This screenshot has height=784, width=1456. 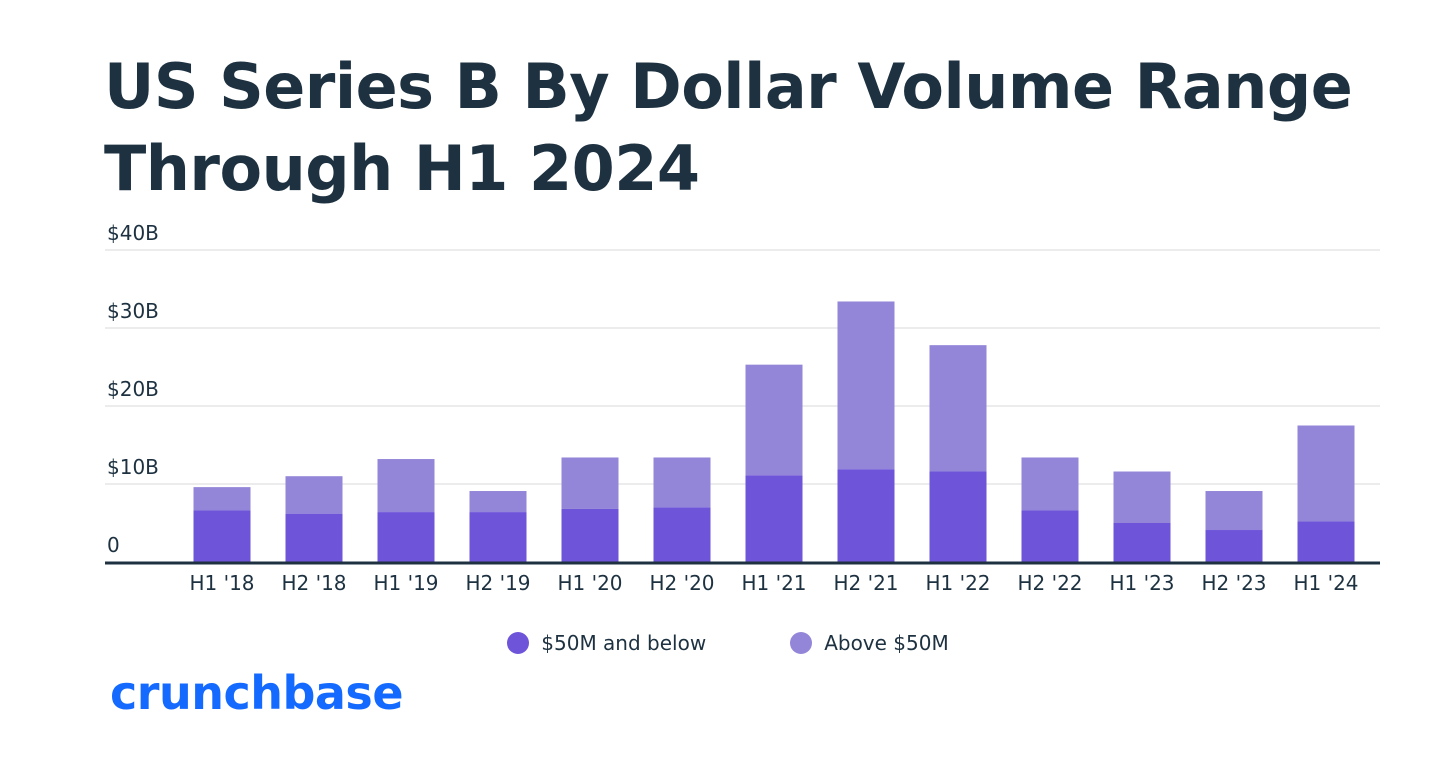 I want to click on legend-swatch-below, so click(x=518, y=643).